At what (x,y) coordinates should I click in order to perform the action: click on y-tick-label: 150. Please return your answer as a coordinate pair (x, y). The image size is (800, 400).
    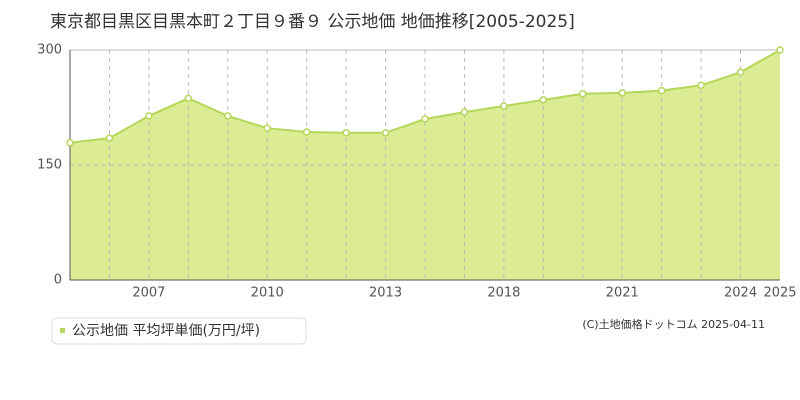
    Looking at the image, I should click on (49, 165).